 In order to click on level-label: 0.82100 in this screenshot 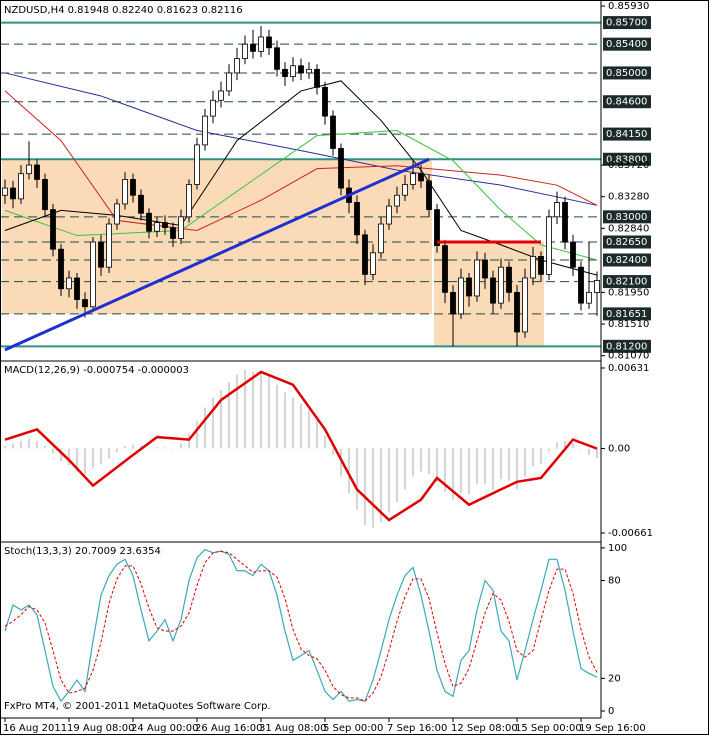, I will do `click(626, 282)`.